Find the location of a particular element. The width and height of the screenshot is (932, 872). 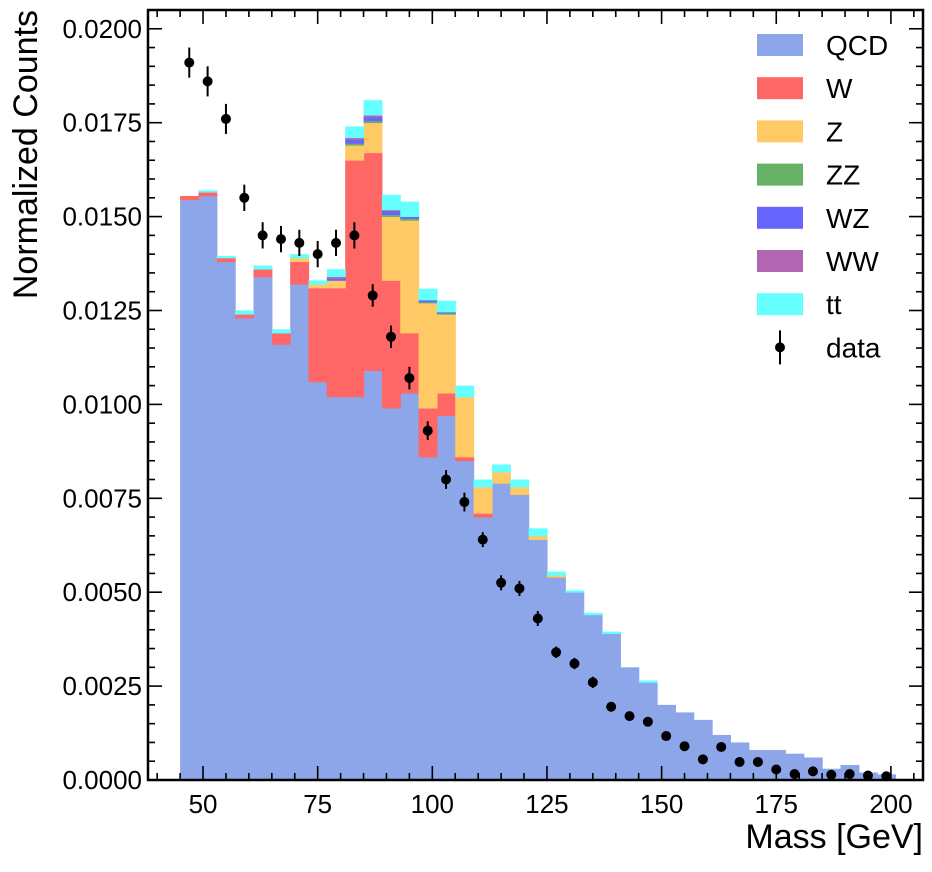

legend-swatch-wz is located at coordinates (780, 217).